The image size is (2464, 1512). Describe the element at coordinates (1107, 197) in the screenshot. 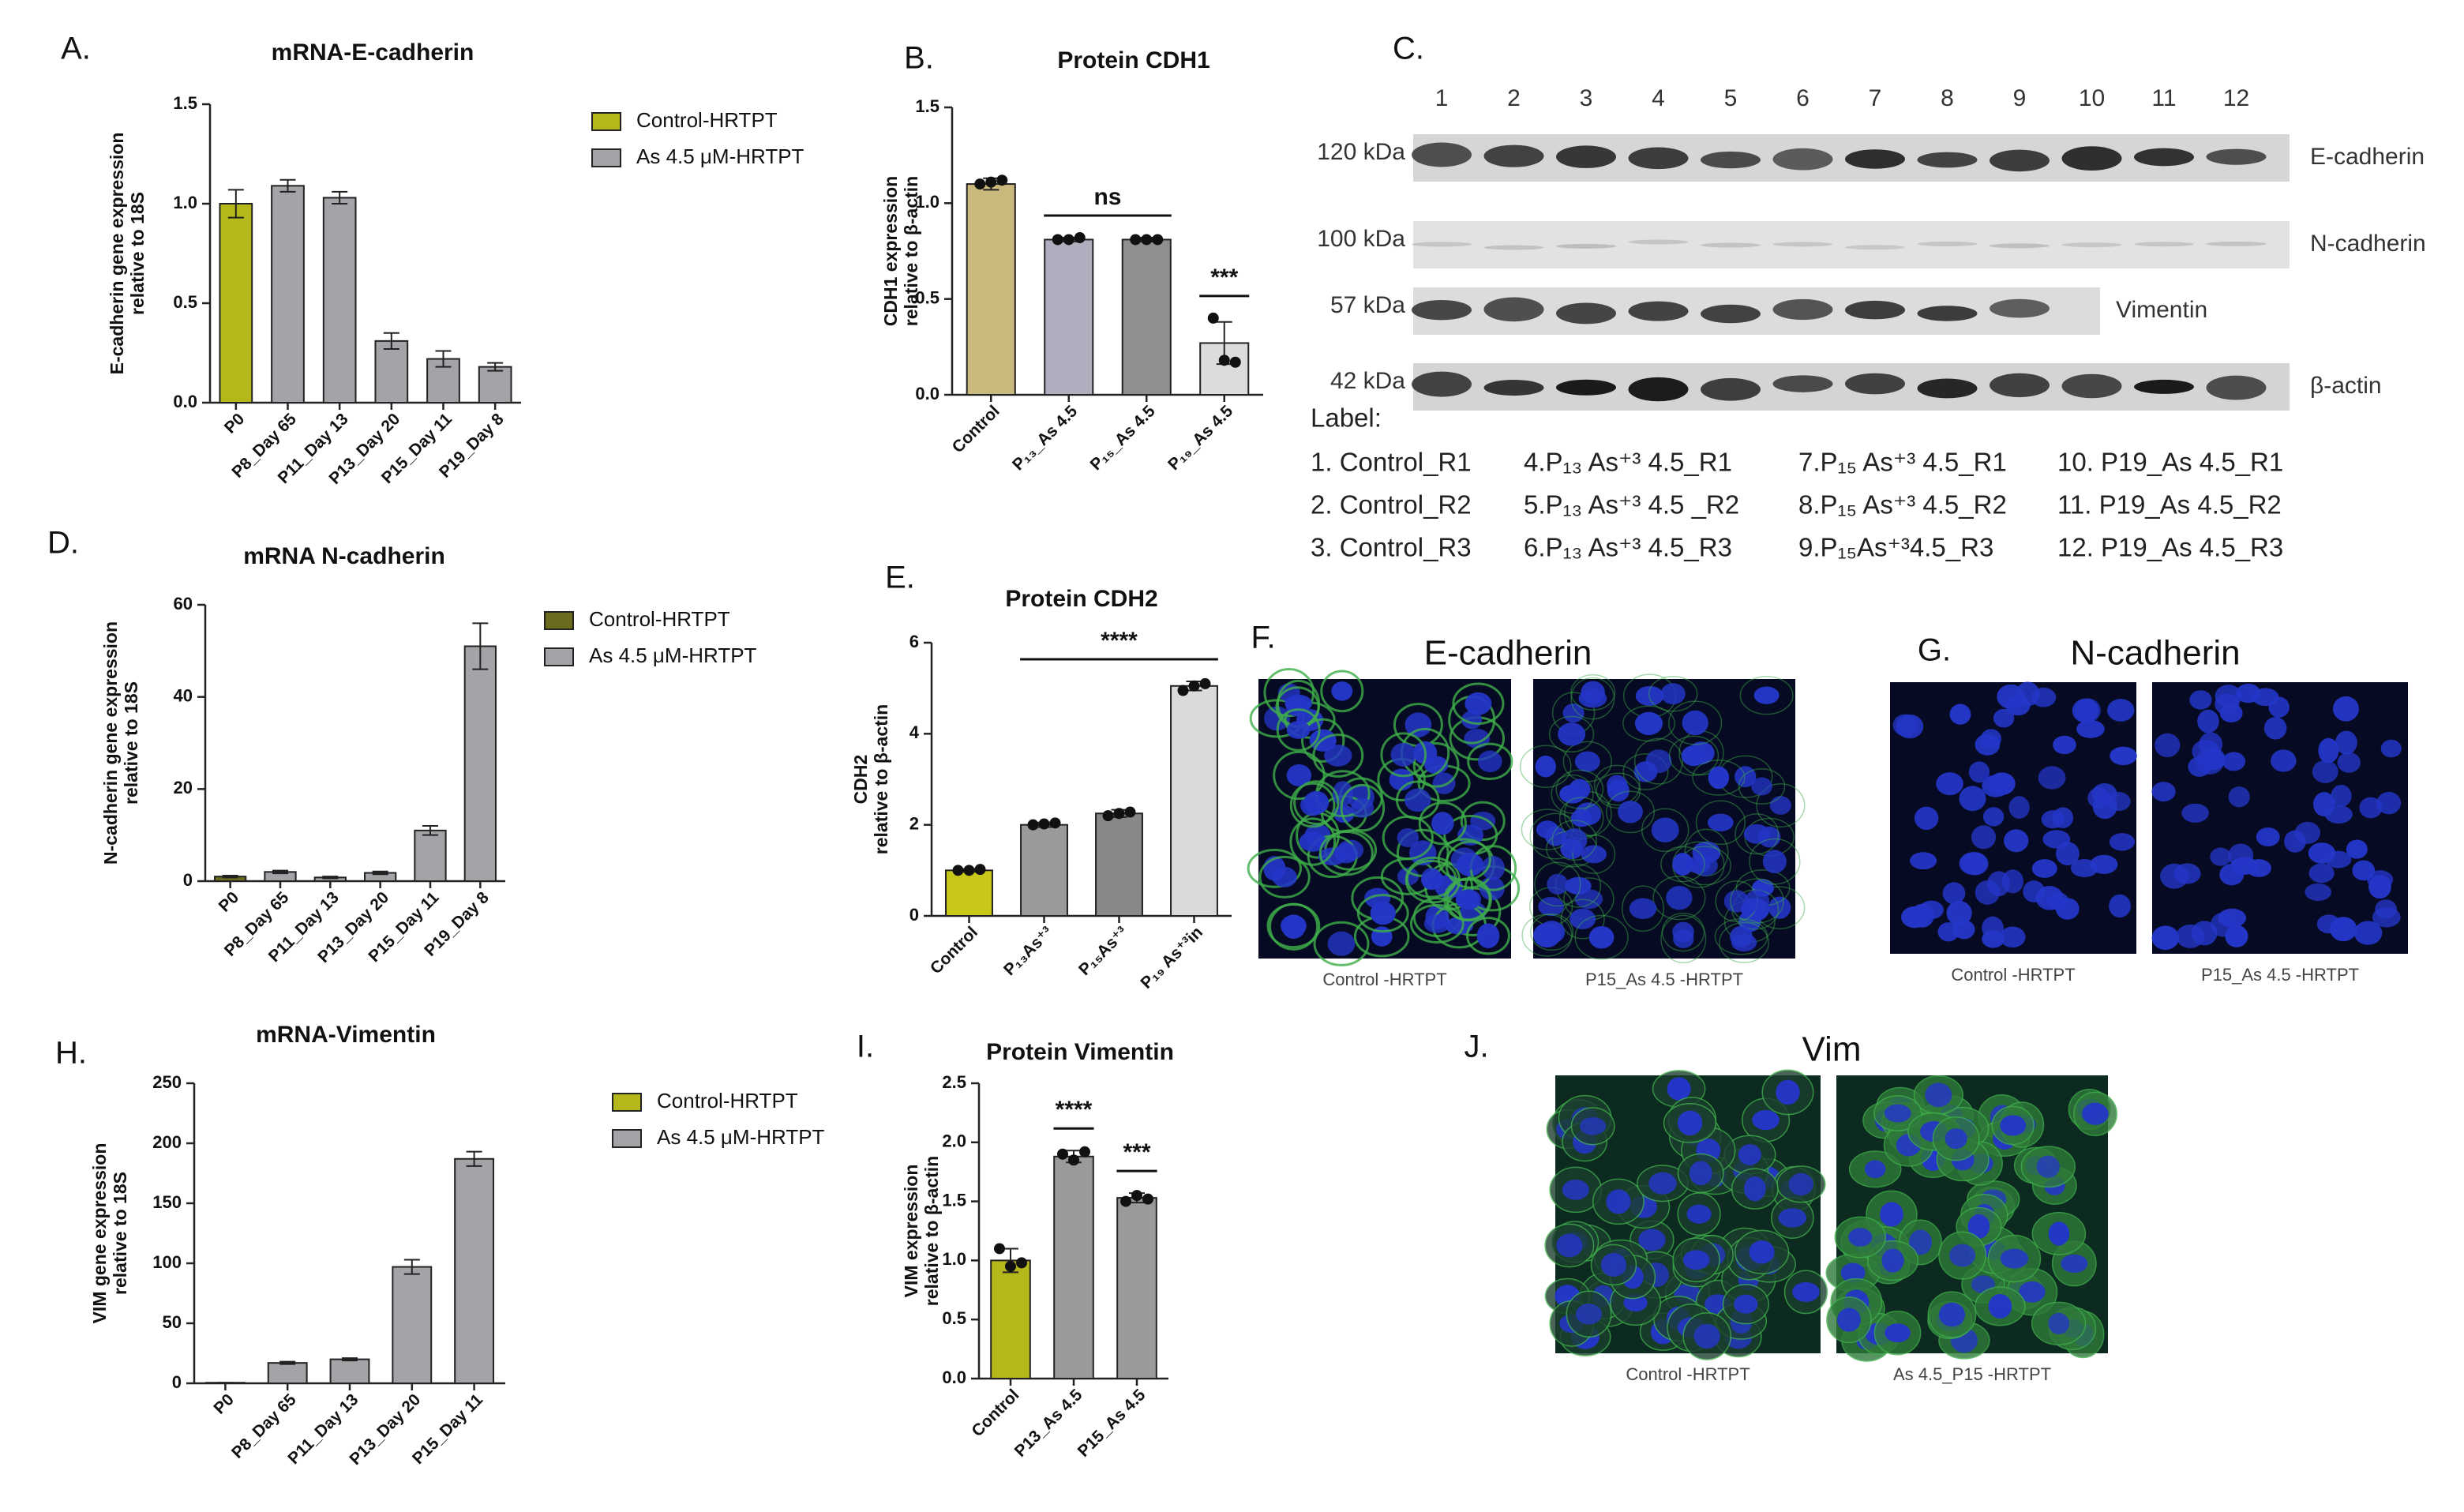

I see `significance-label: ns` at that location.